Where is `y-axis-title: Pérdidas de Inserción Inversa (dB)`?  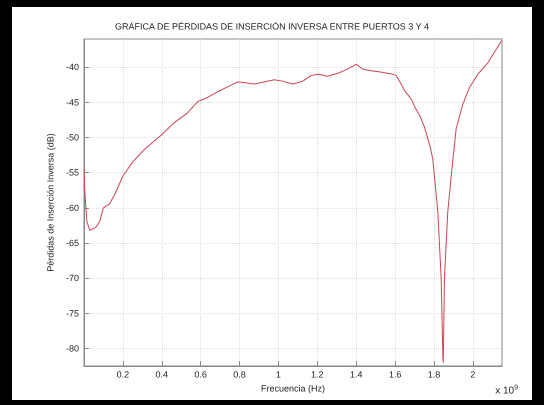
y-axis-title: Pérdidas de Inserción Inversa (dB) is located at coordinates (51, 202).